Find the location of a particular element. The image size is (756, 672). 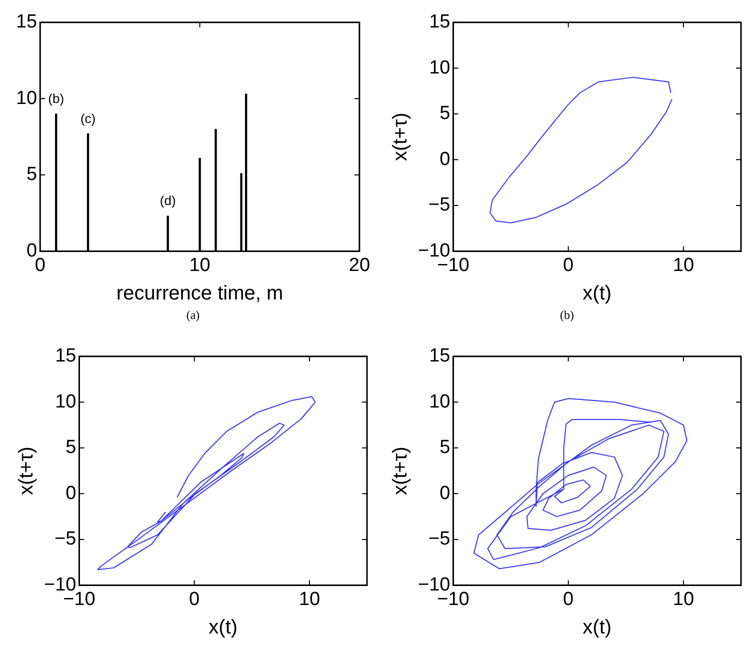

annotation: (c) is located at coordinates (88, 118).